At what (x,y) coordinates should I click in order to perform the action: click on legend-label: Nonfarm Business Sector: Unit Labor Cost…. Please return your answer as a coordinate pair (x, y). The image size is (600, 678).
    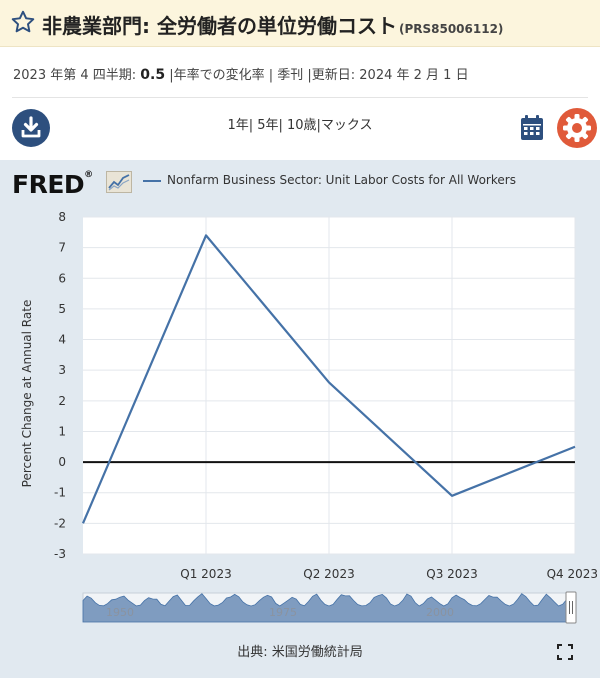
    Looking at the image, I should click on (341, 180).